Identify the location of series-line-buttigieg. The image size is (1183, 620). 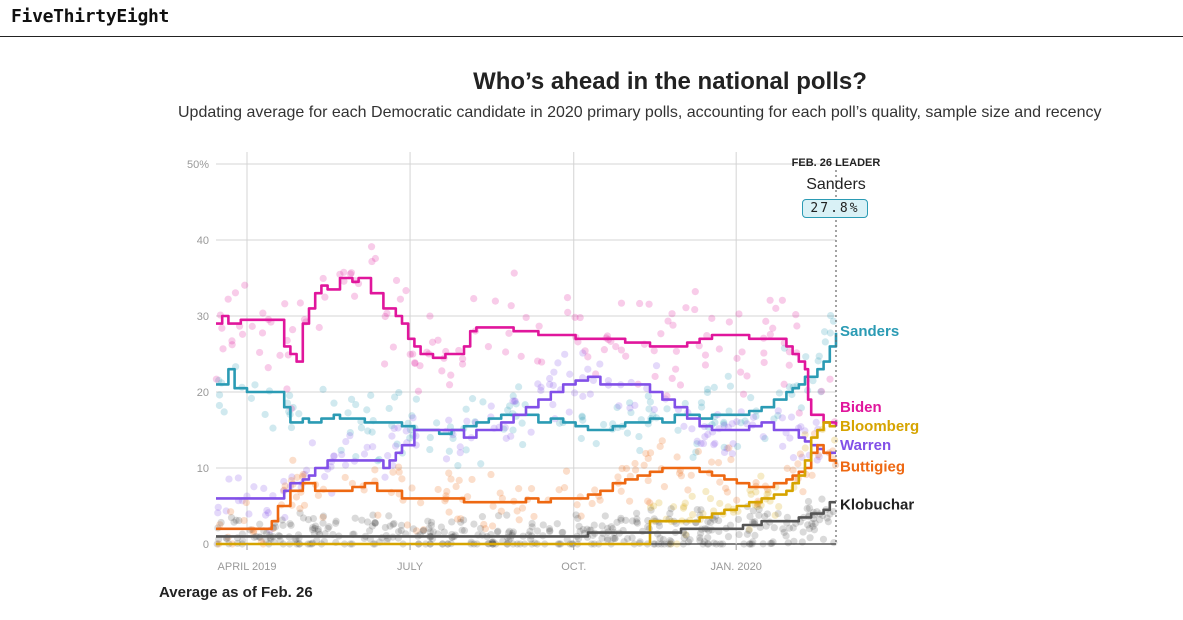
(527, 487).